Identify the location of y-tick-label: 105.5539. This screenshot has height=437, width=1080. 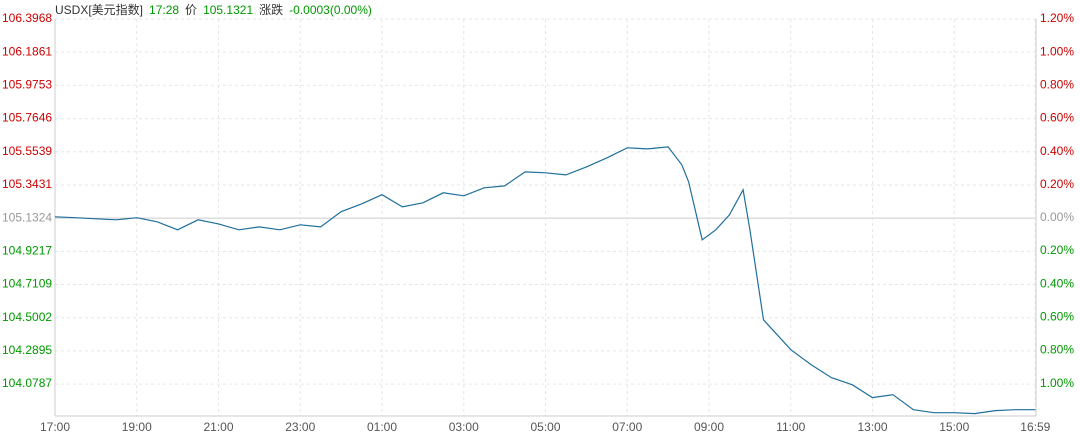
(27, 151).